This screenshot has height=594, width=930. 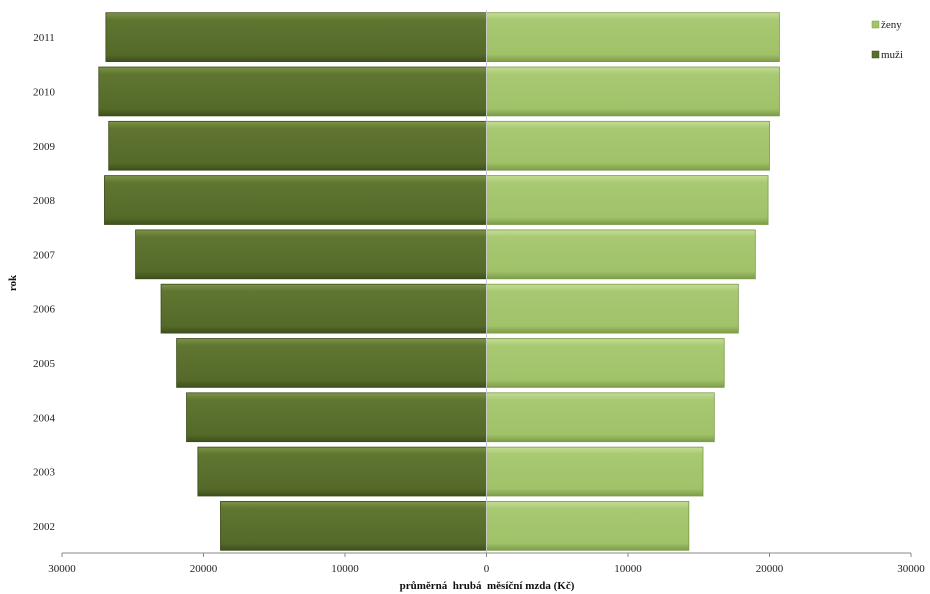 I want to click on bar-muzi-2010, so click(x=293, y=91).